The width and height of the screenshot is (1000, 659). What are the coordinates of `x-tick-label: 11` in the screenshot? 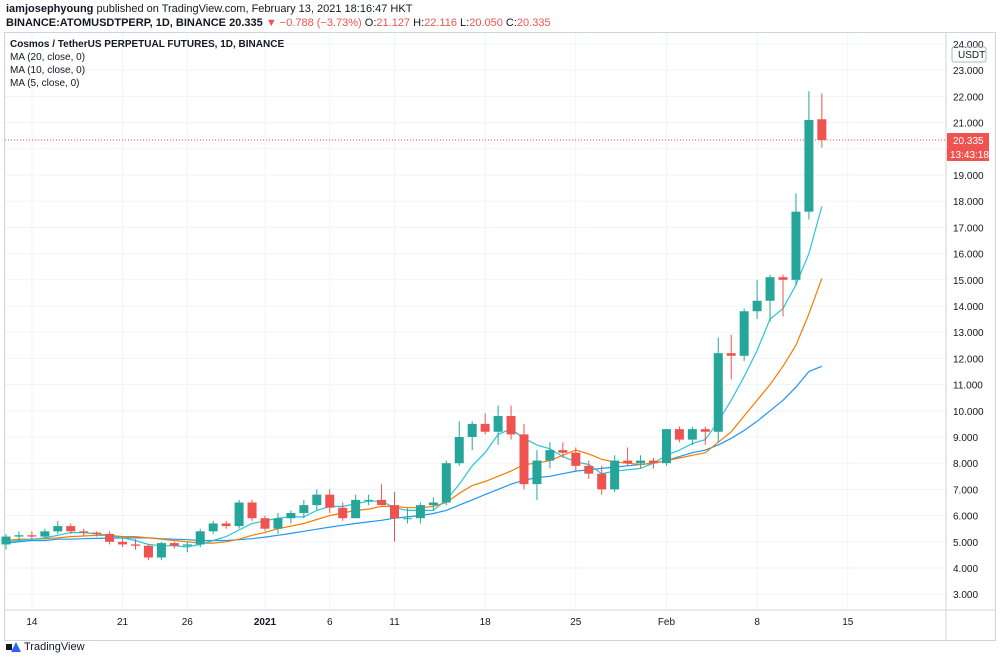 It's located at (394, 622).